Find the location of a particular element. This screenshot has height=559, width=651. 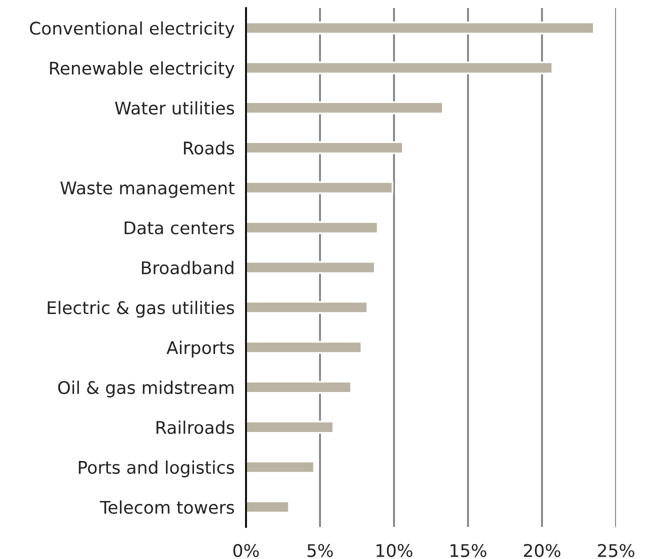

y-tick-label: Conventional electricity is located at coordinates (132, 29).